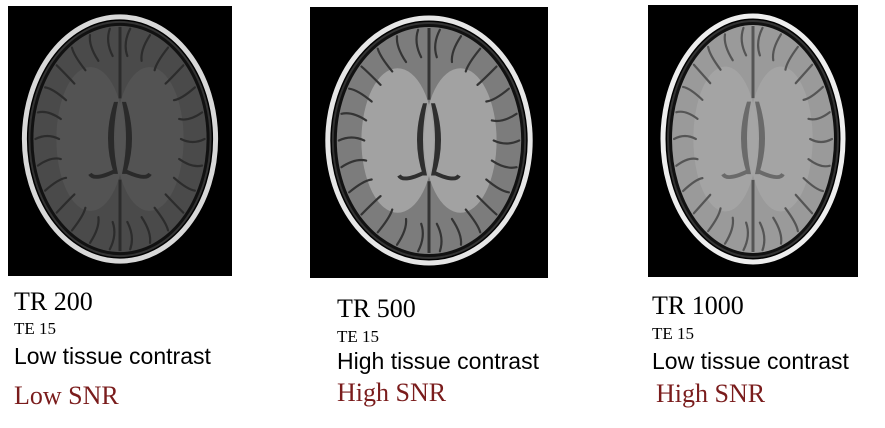 The width and height of the screenshot is (885, 428). Describe the element at coordinates (66, 395) in the screenshot. I see `snr-label-tr200: Low SNR` at that location.